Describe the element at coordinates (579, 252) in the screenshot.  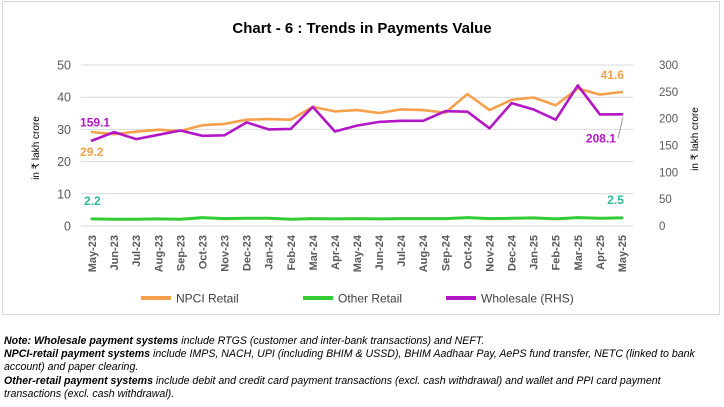
I see `x-tick-label: Mar-25` at that location.